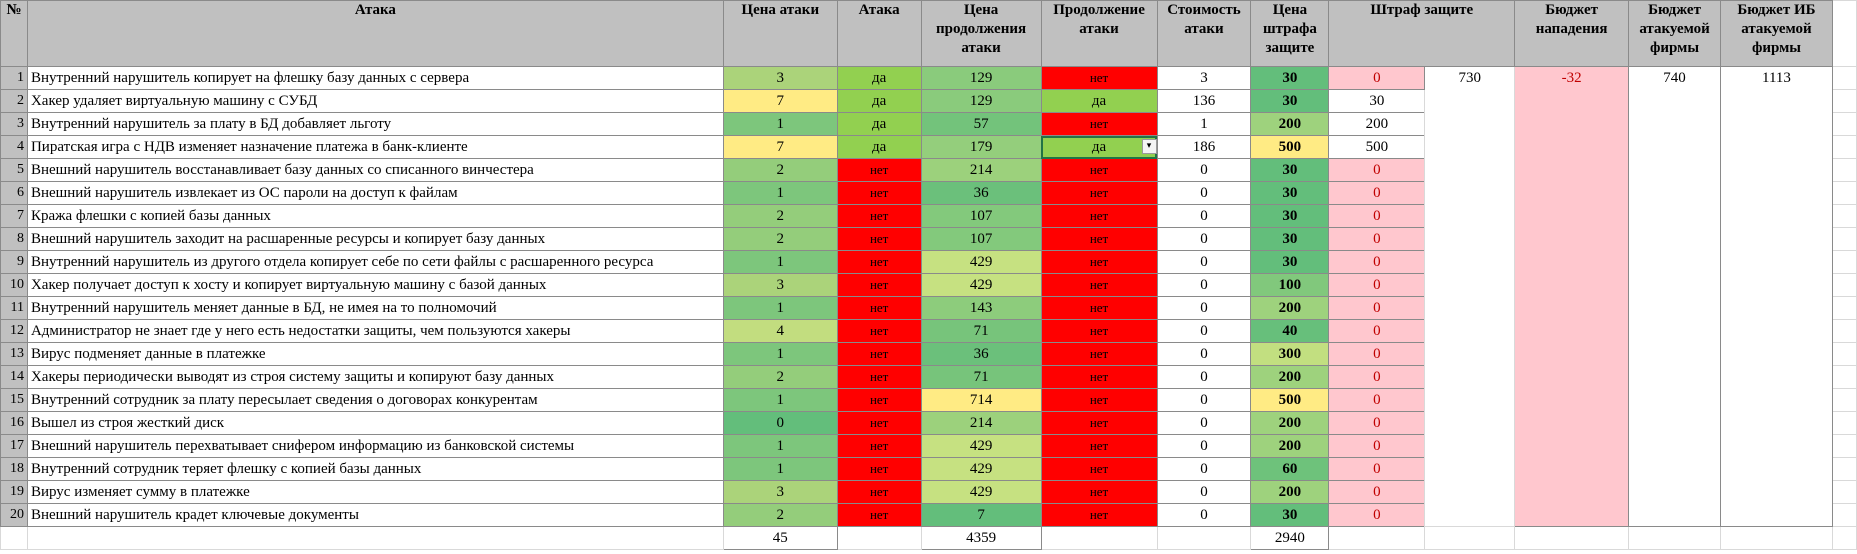  What do you see at coordinates (14, 33) in the screenshot?
I see `header-num: №` at bounding box center [14, 33].